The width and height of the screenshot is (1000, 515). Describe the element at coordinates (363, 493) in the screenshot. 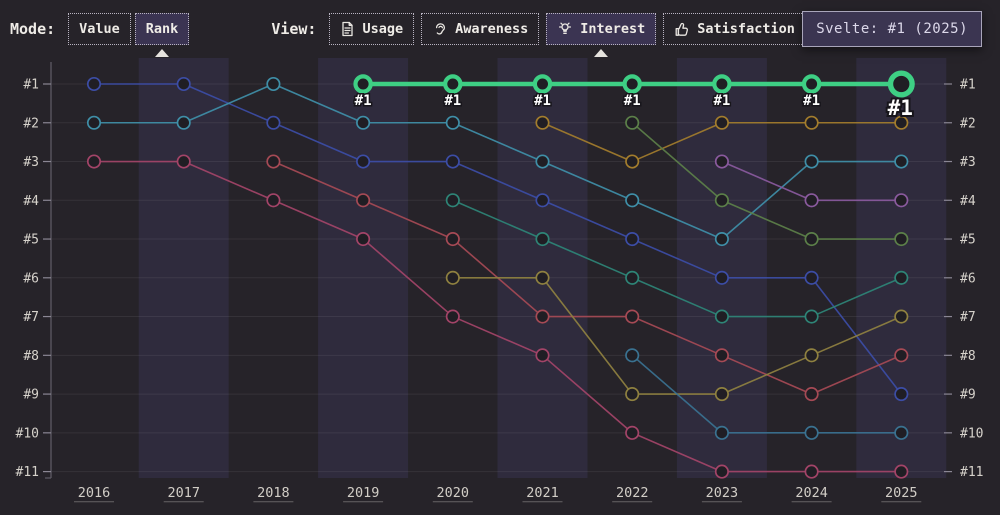

I see `year-label: 2019` at that location.